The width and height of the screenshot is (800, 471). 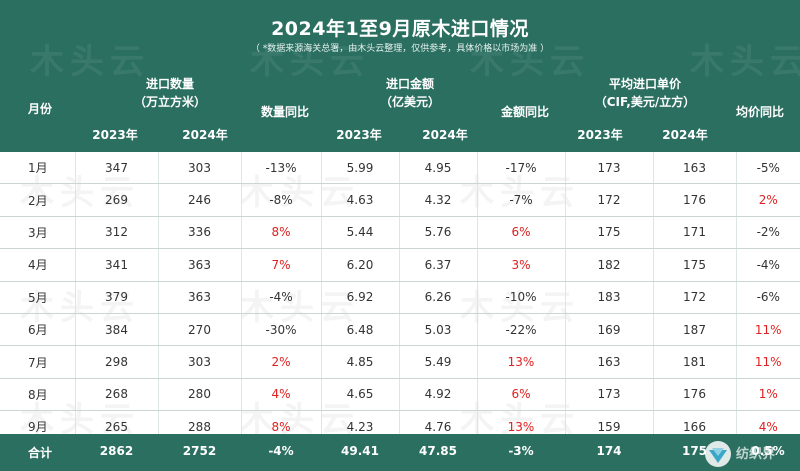 I want to click on table-row: 2月 269 246 -8% 4.63 4.32 -7% 172 176 2%, so click(x=400, y=200).